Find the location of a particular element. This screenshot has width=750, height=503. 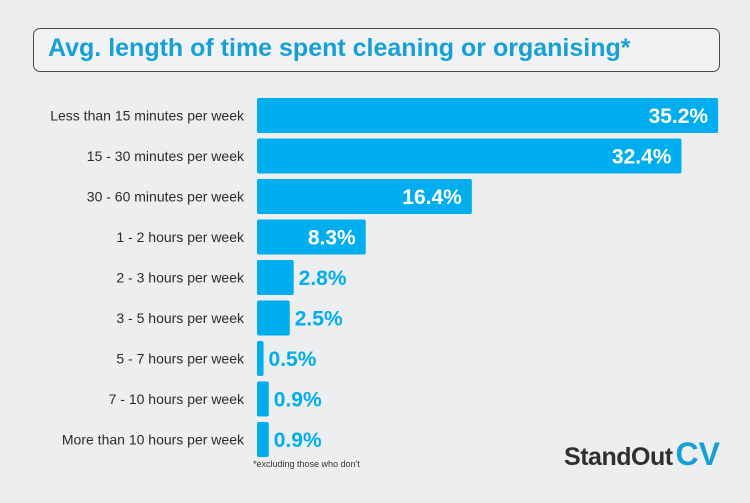

value-label: 16.4% is located at coordinates (432, 197).